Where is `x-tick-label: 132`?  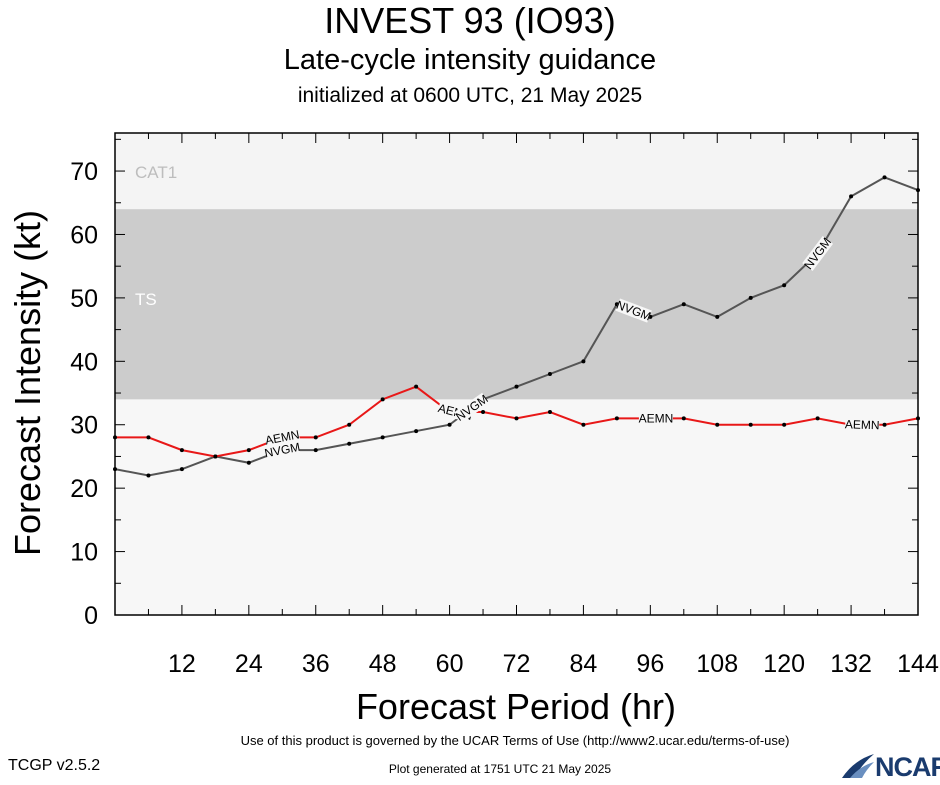 x-tick-label: 132 is located at coordinates (851, 664).